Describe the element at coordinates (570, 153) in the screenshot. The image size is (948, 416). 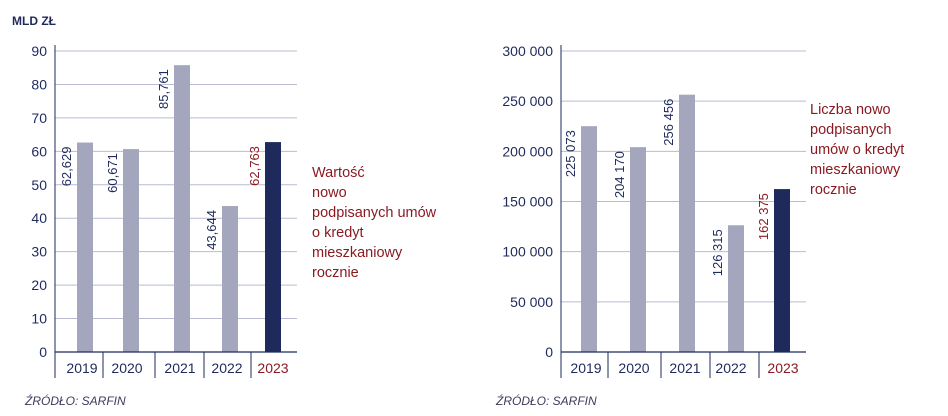
I see `bar-value-label: 225 073` at that location.